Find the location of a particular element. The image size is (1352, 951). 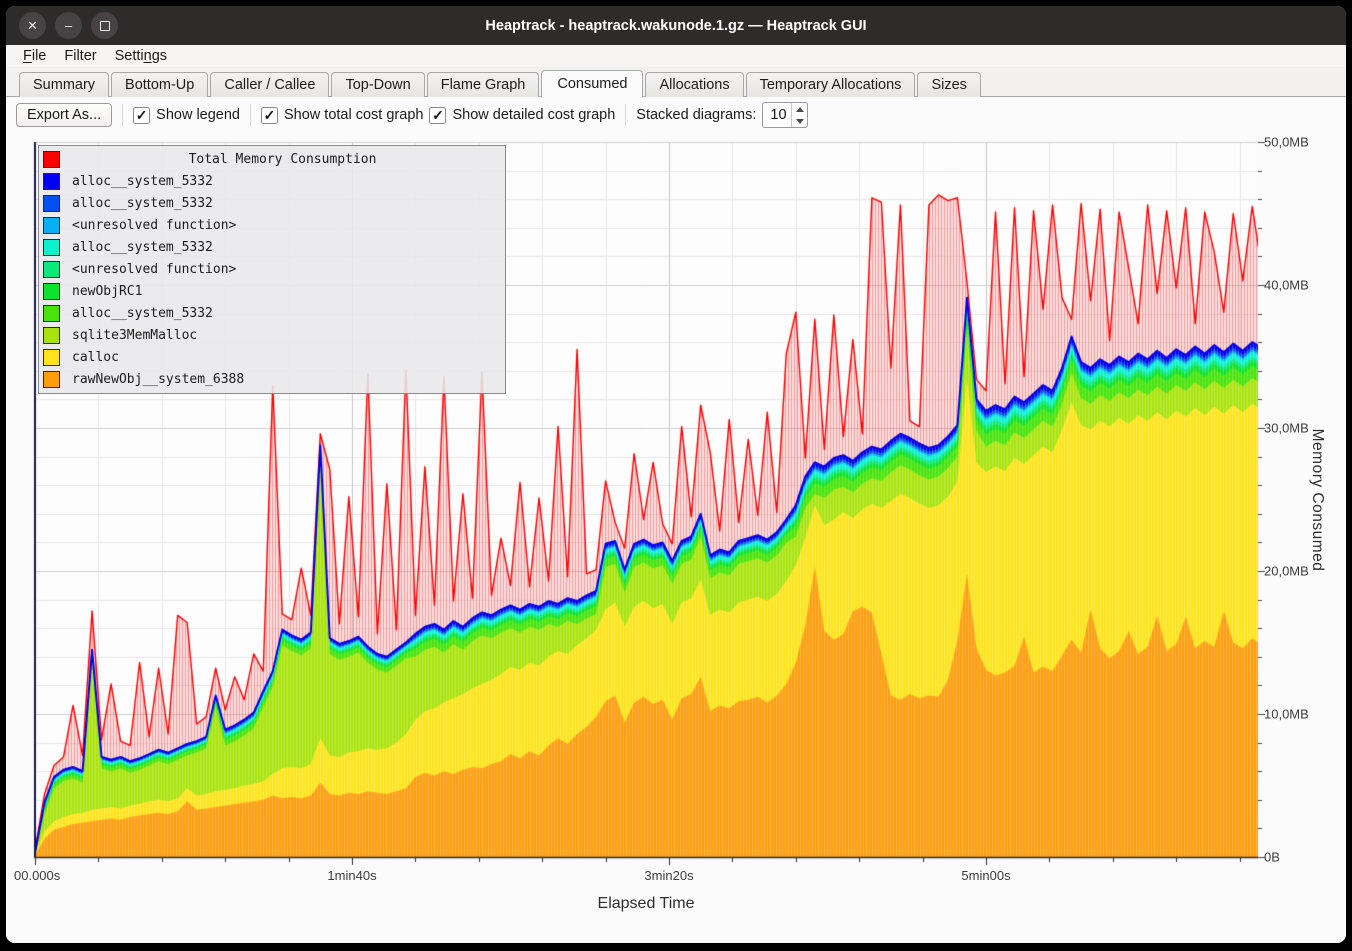

tab-allocations: Allocations is located at coordinates (694, 84).